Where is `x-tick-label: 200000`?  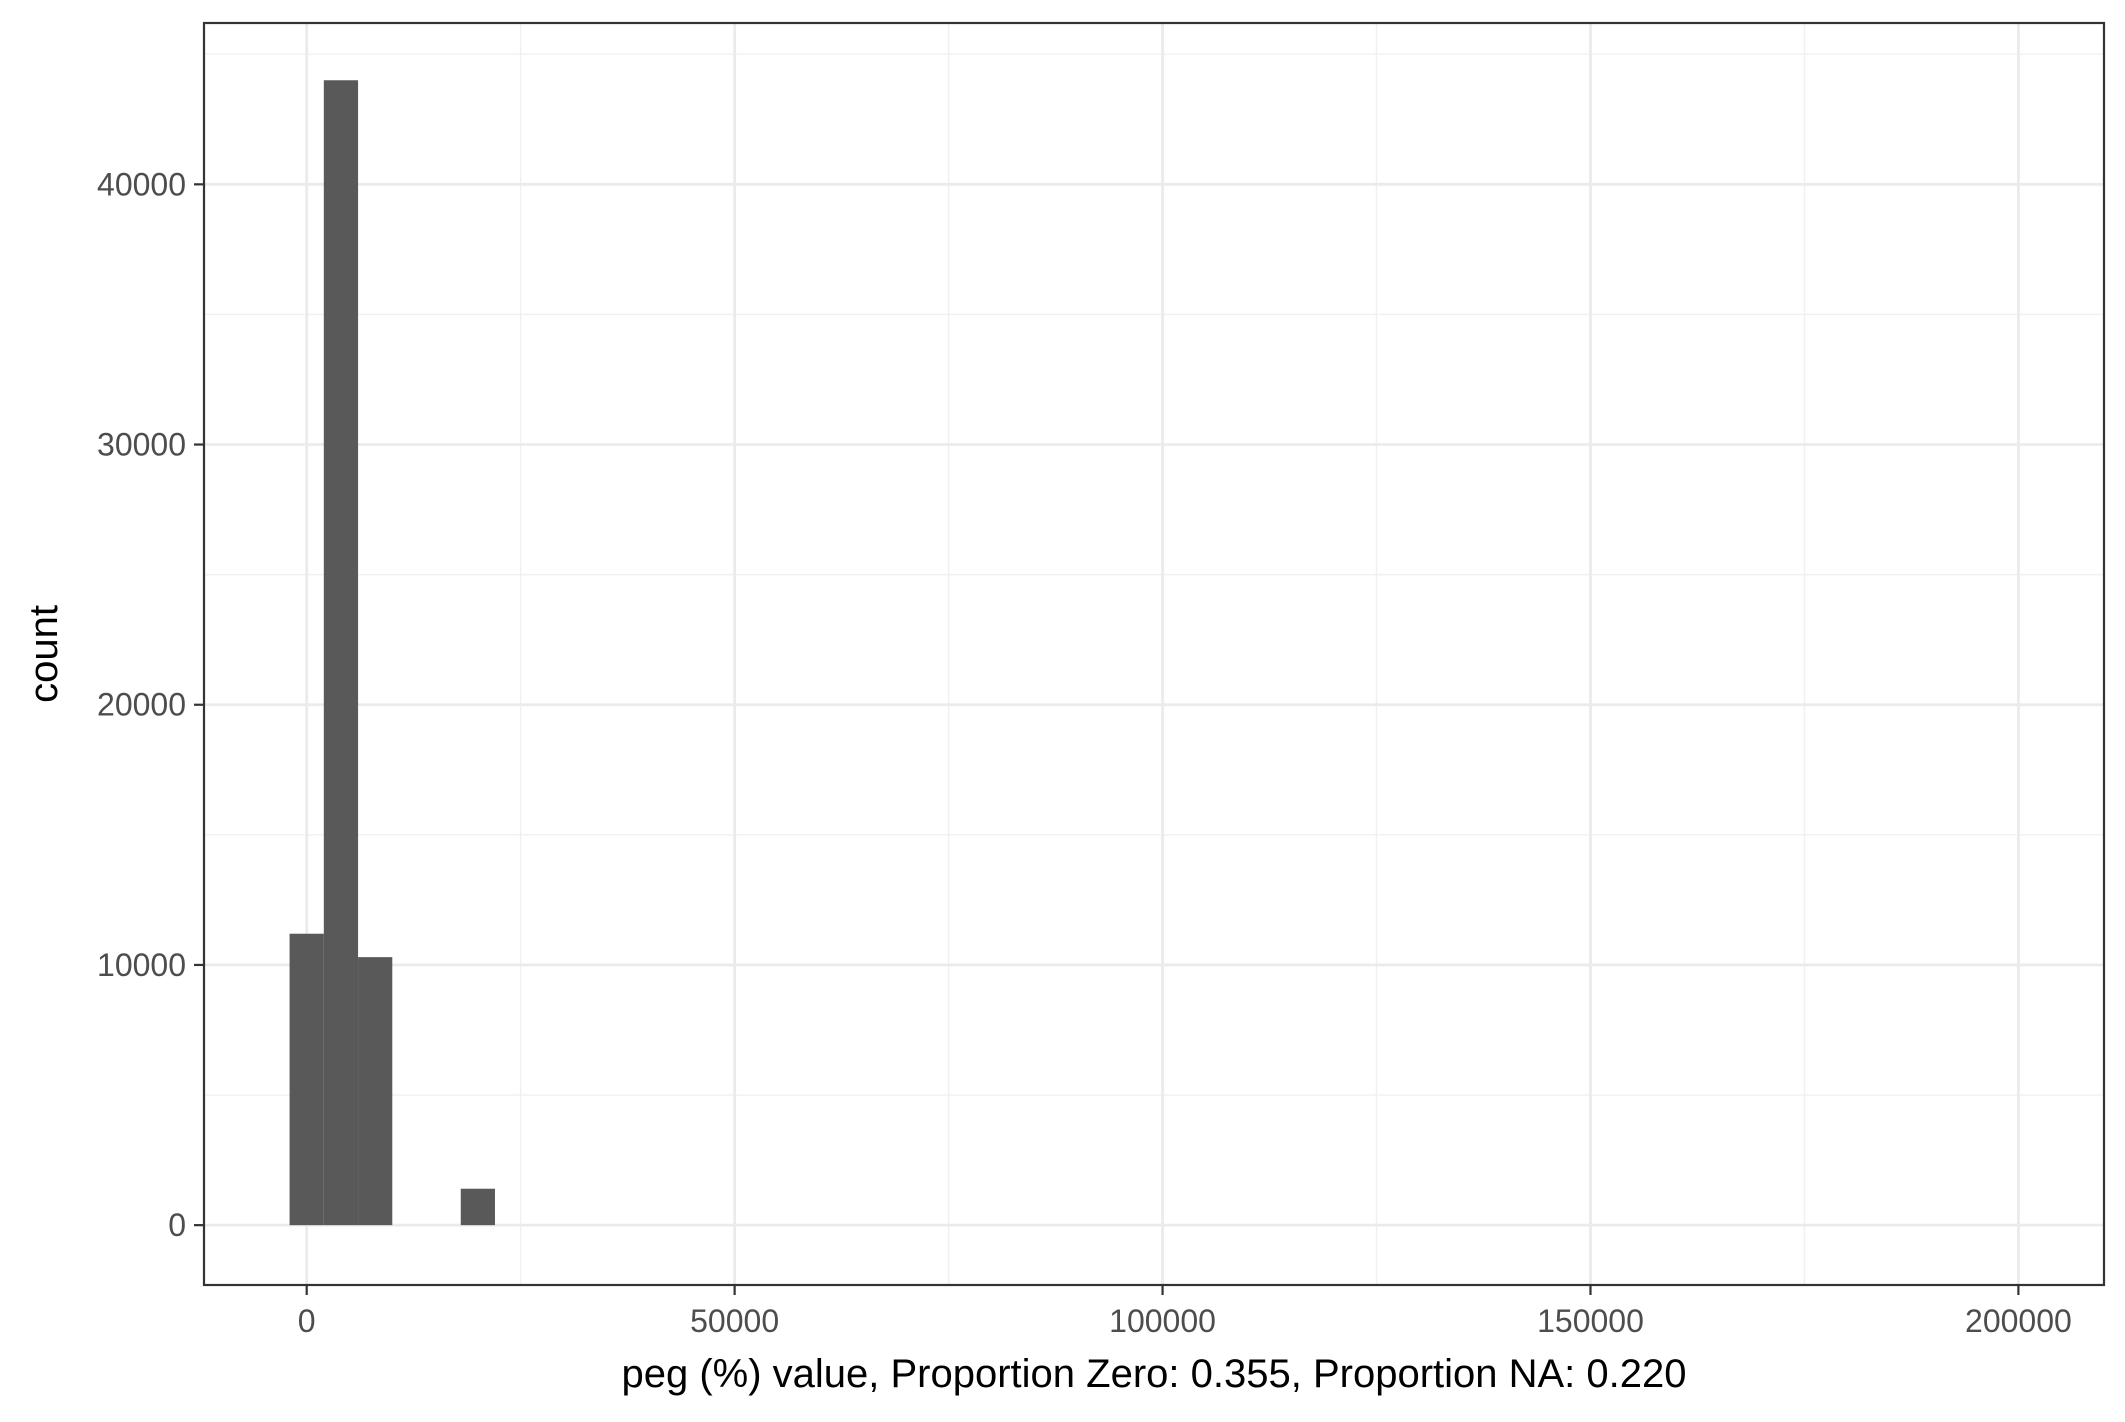
x-tick-label: 200000 is located at coordinates (2018, 1321).